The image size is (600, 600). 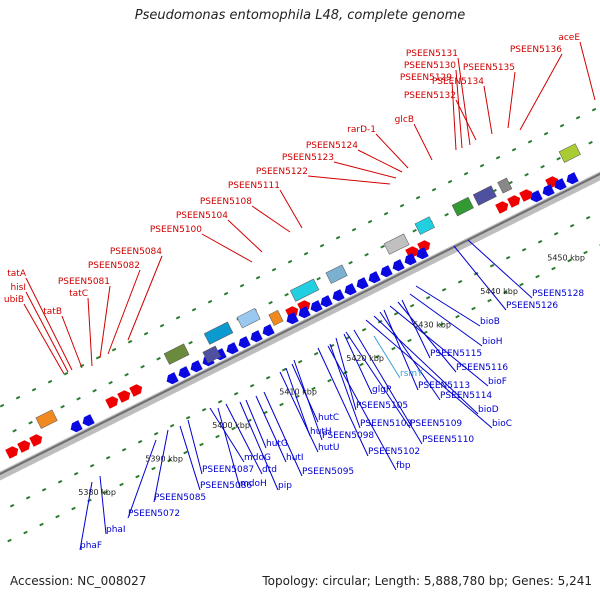 I want to click on gene-label: tatA, so click(x=17, y=274).